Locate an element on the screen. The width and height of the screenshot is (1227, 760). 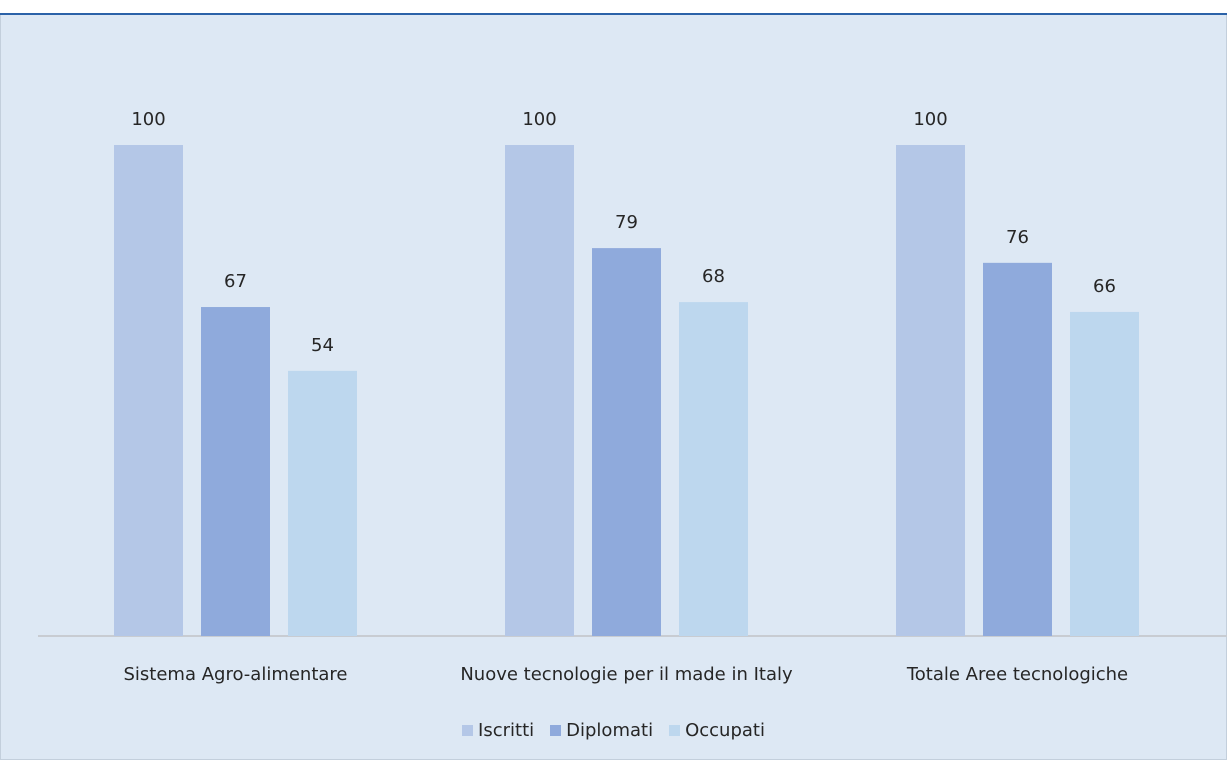
data-label-diplomati-1: 67 is located at coordinates (235, 281).